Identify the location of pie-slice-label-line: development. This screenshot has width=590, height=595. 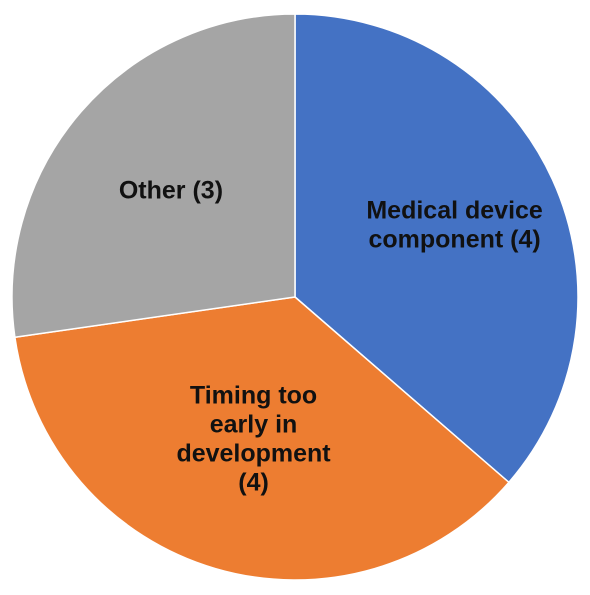
(253, 454).